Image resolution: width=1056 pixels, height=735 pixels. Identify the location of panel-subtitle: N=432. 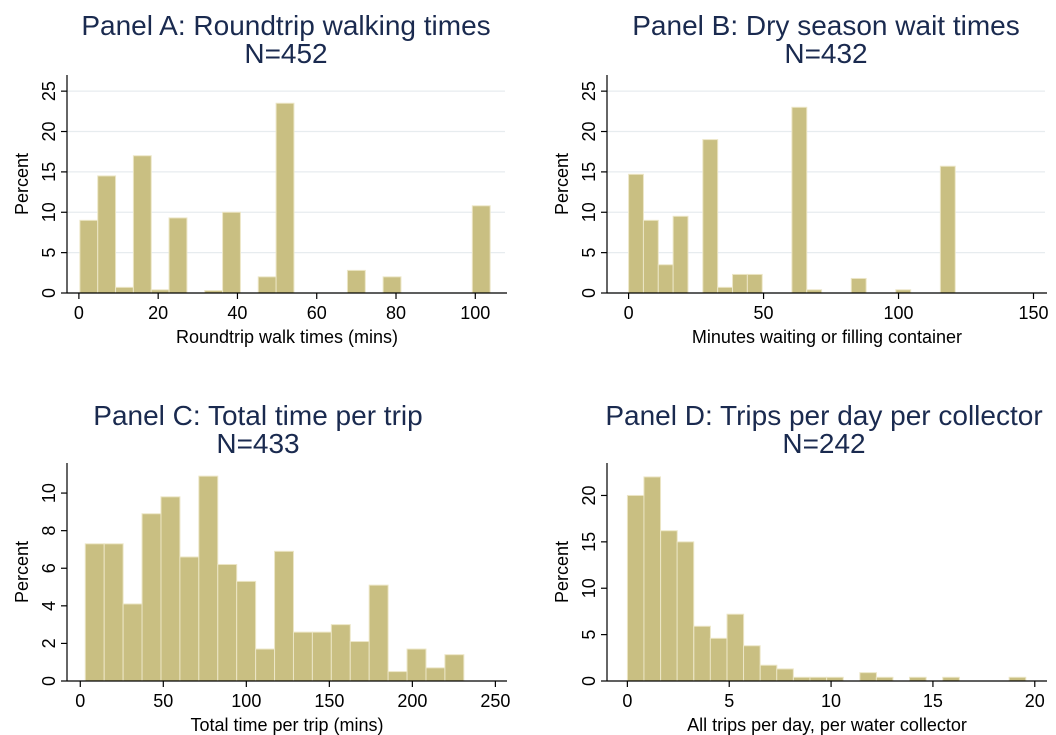
(825, 53).